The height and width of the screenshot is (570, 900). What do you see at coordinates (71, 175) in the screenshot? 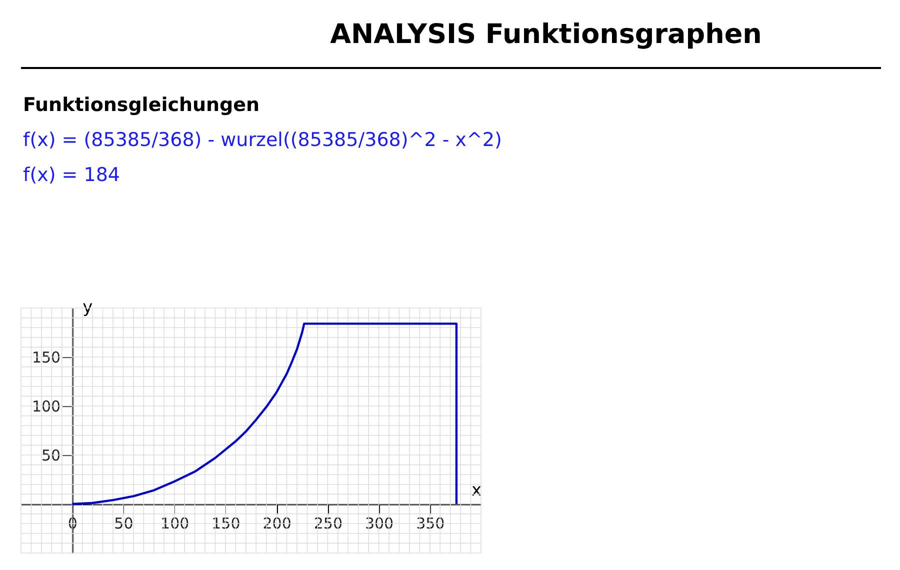
I see `text: f(x) = 184` at bounding box center [71, 175].